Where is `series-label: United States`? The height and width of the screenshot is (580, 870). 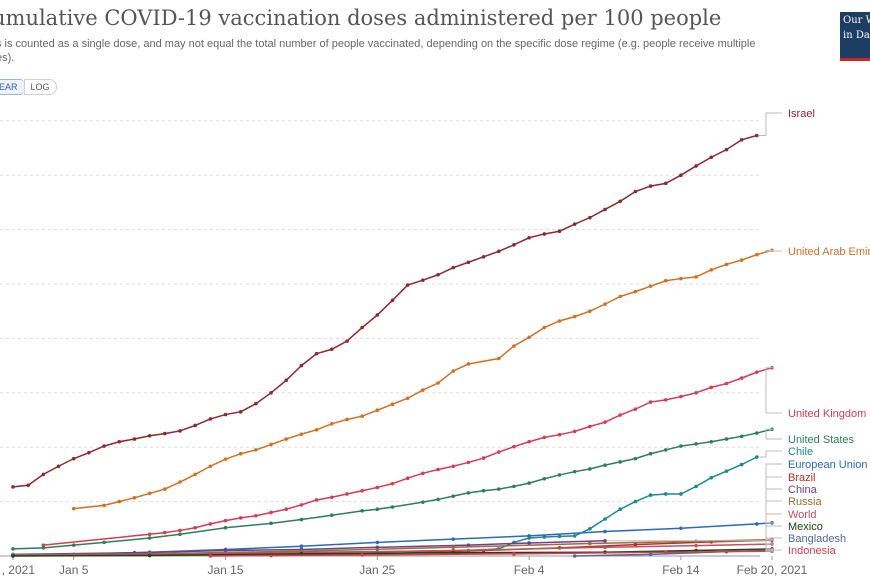
series-label: United States is located at coordinates (821, 440).